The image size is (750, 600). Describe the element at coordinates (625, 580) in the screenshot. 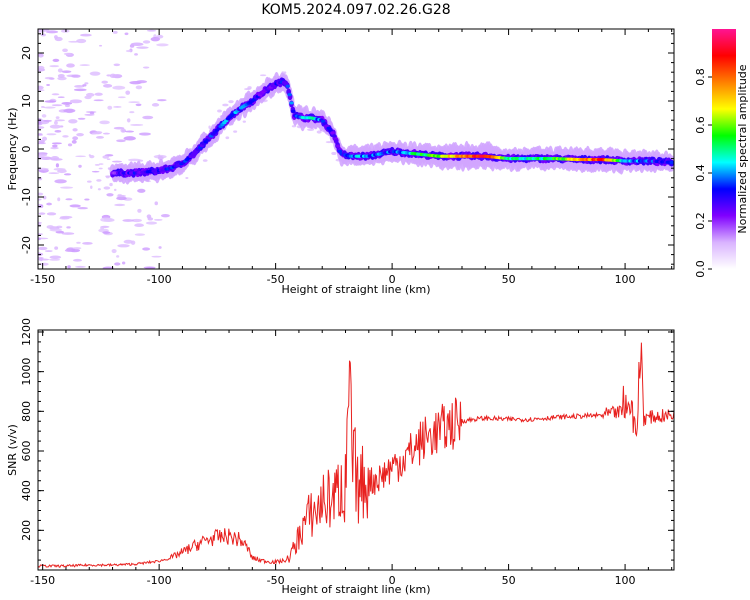

I see `x-tick-label: 100` at that location.